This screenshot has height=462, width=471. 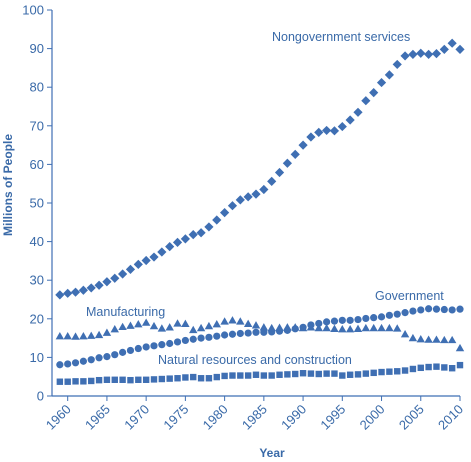 I want to click on x-tick-label: 1995, so click(x=332, y=417).